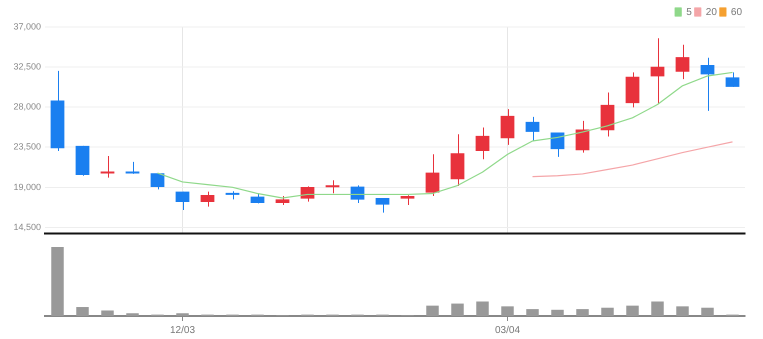 The width and height of the screenshot is (763, 339). Describe the element at coordinates (183, 330) in the screenshot. I see `x-tick-label: 12/03` at that location.